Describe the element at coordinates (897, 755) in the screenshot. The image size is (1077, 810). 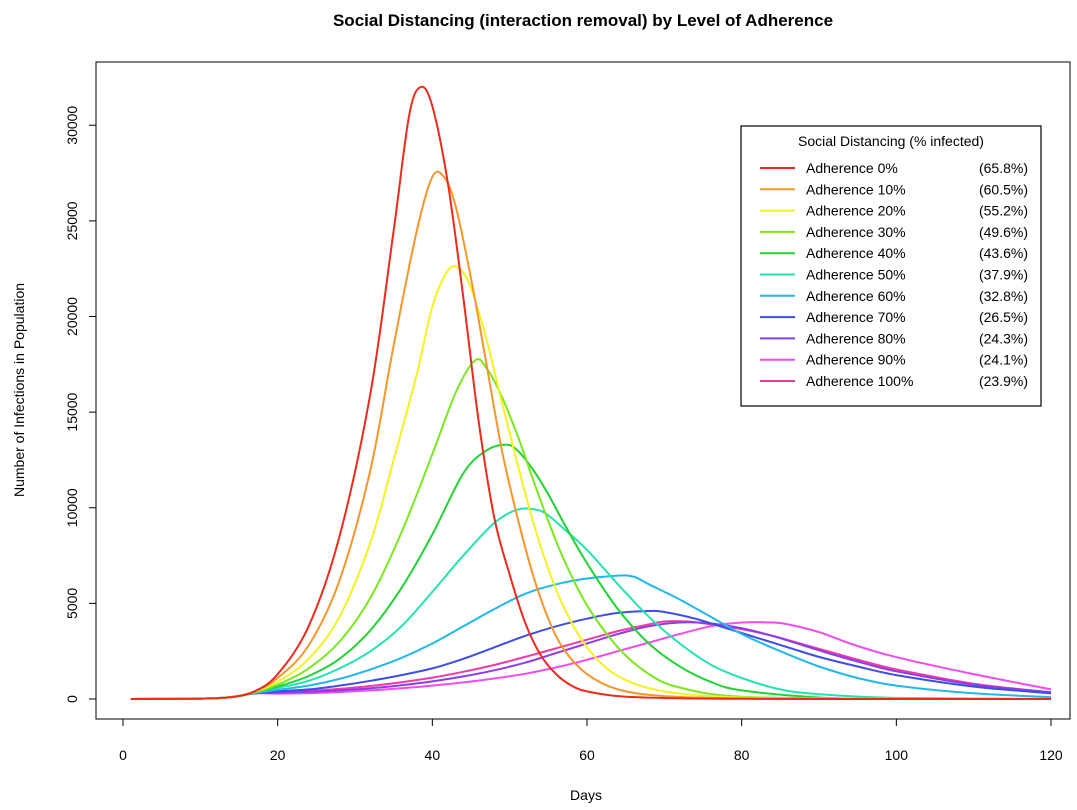
I see `x-tick-label: 100` at that location.